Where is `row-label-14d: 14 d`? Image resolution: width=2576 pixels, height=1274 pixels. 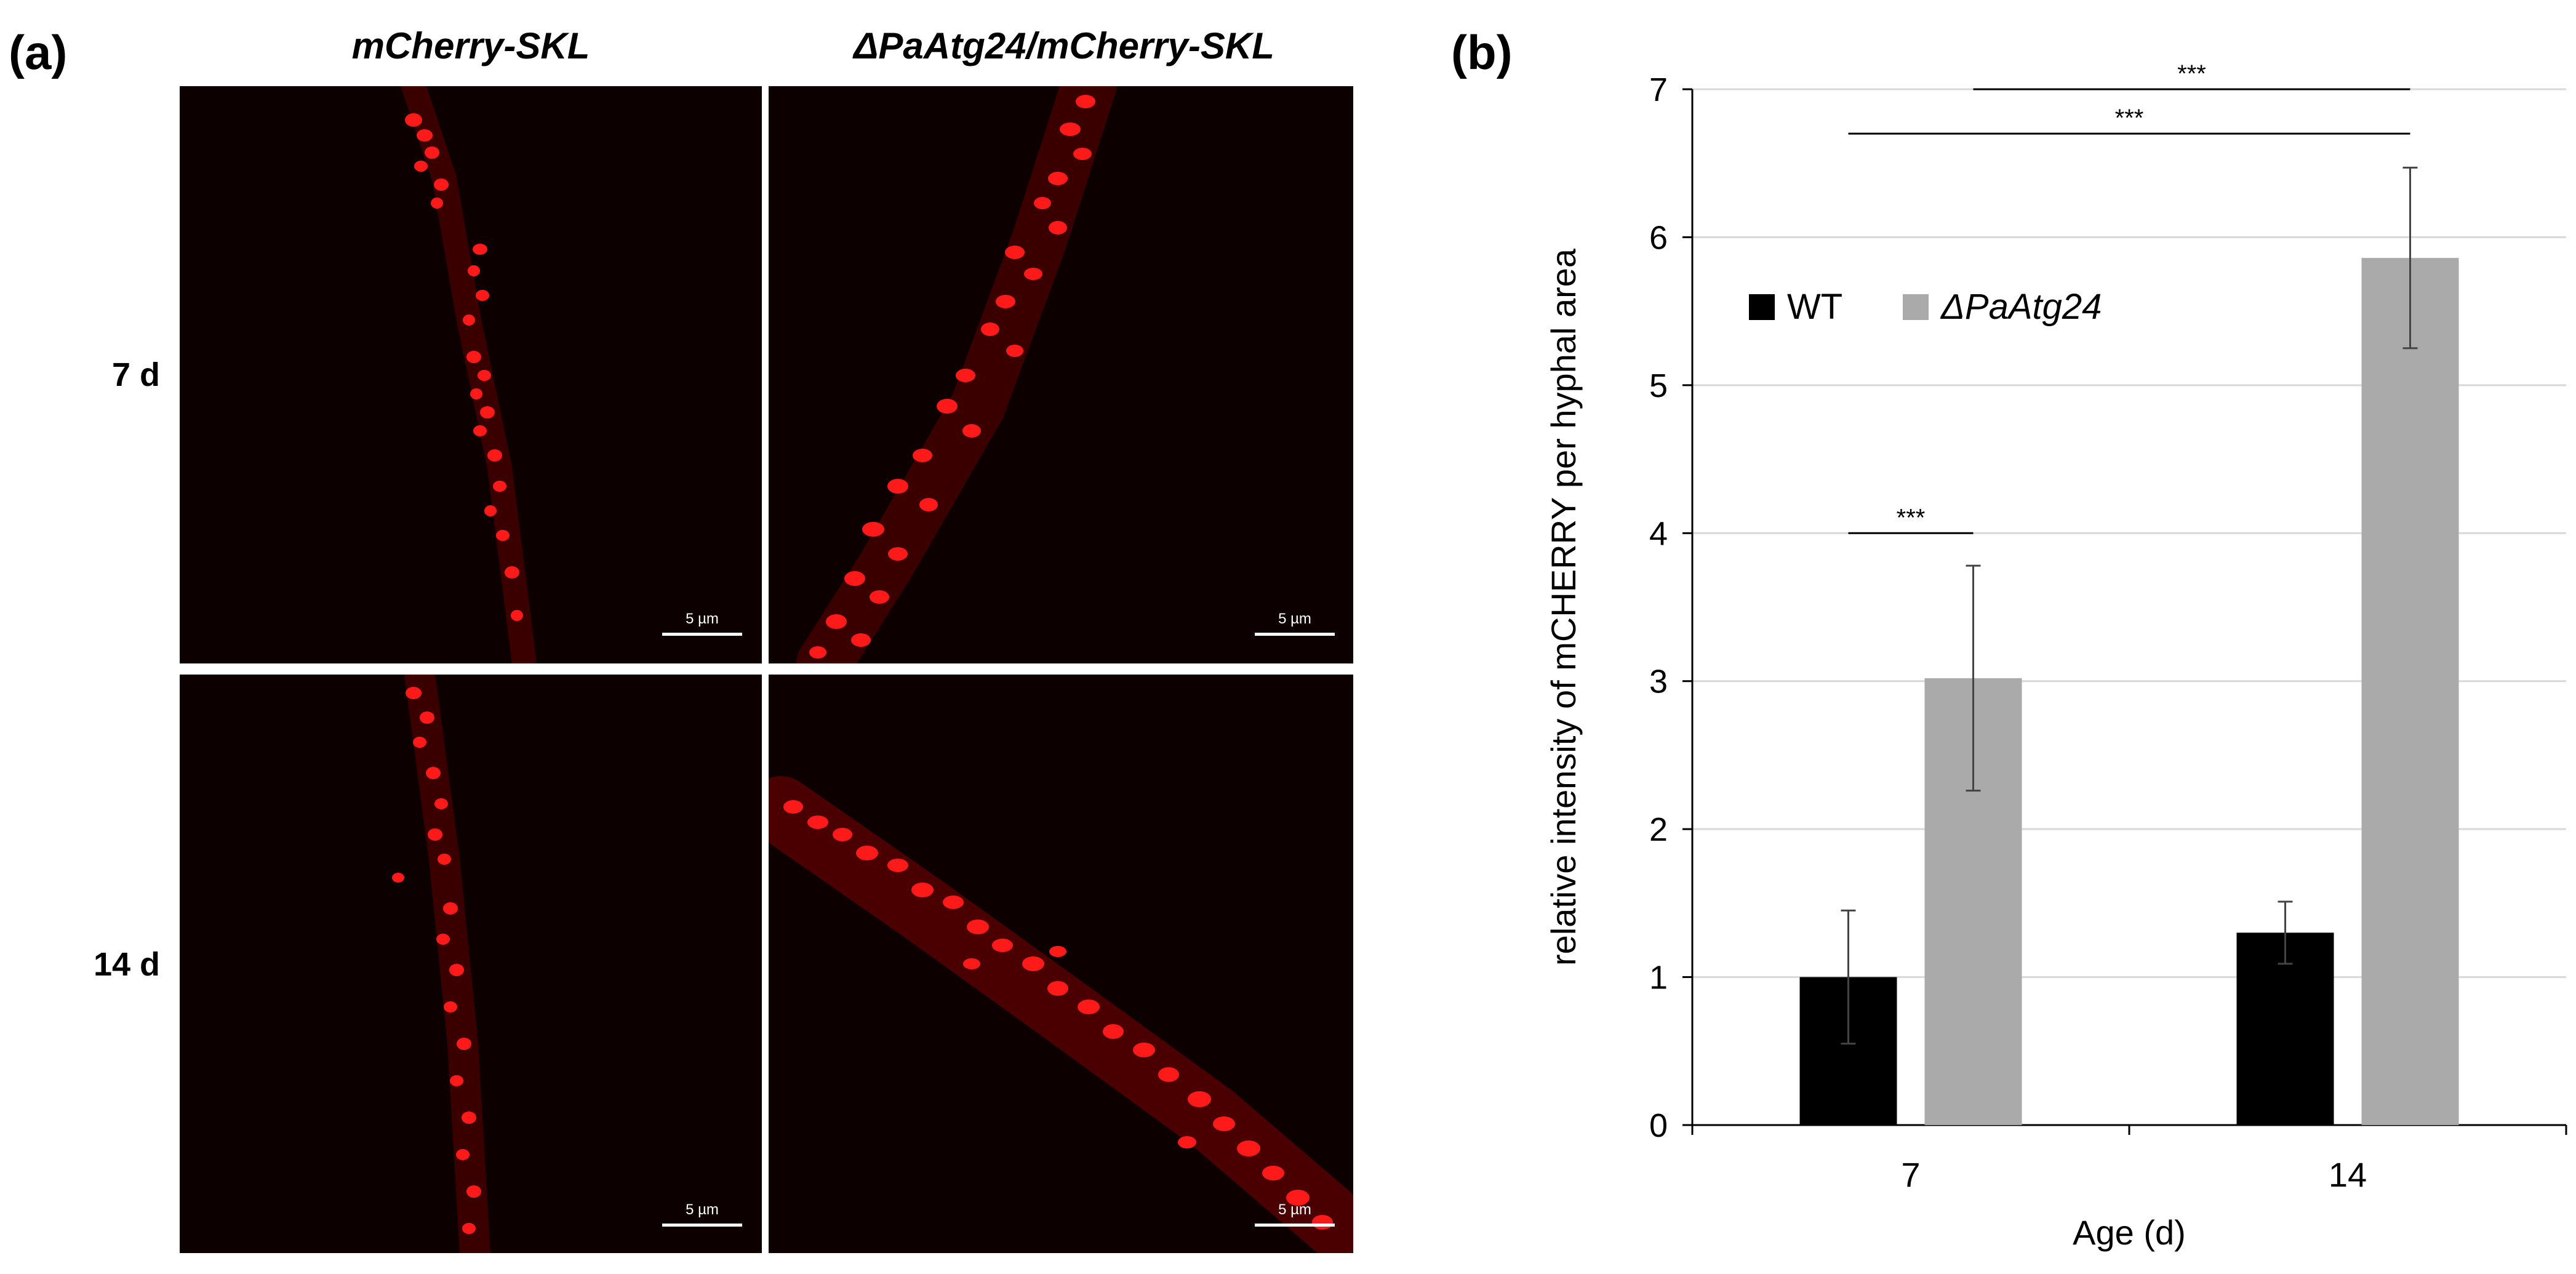
row-label-14d: 14 d is located at coordinates (126, 965).